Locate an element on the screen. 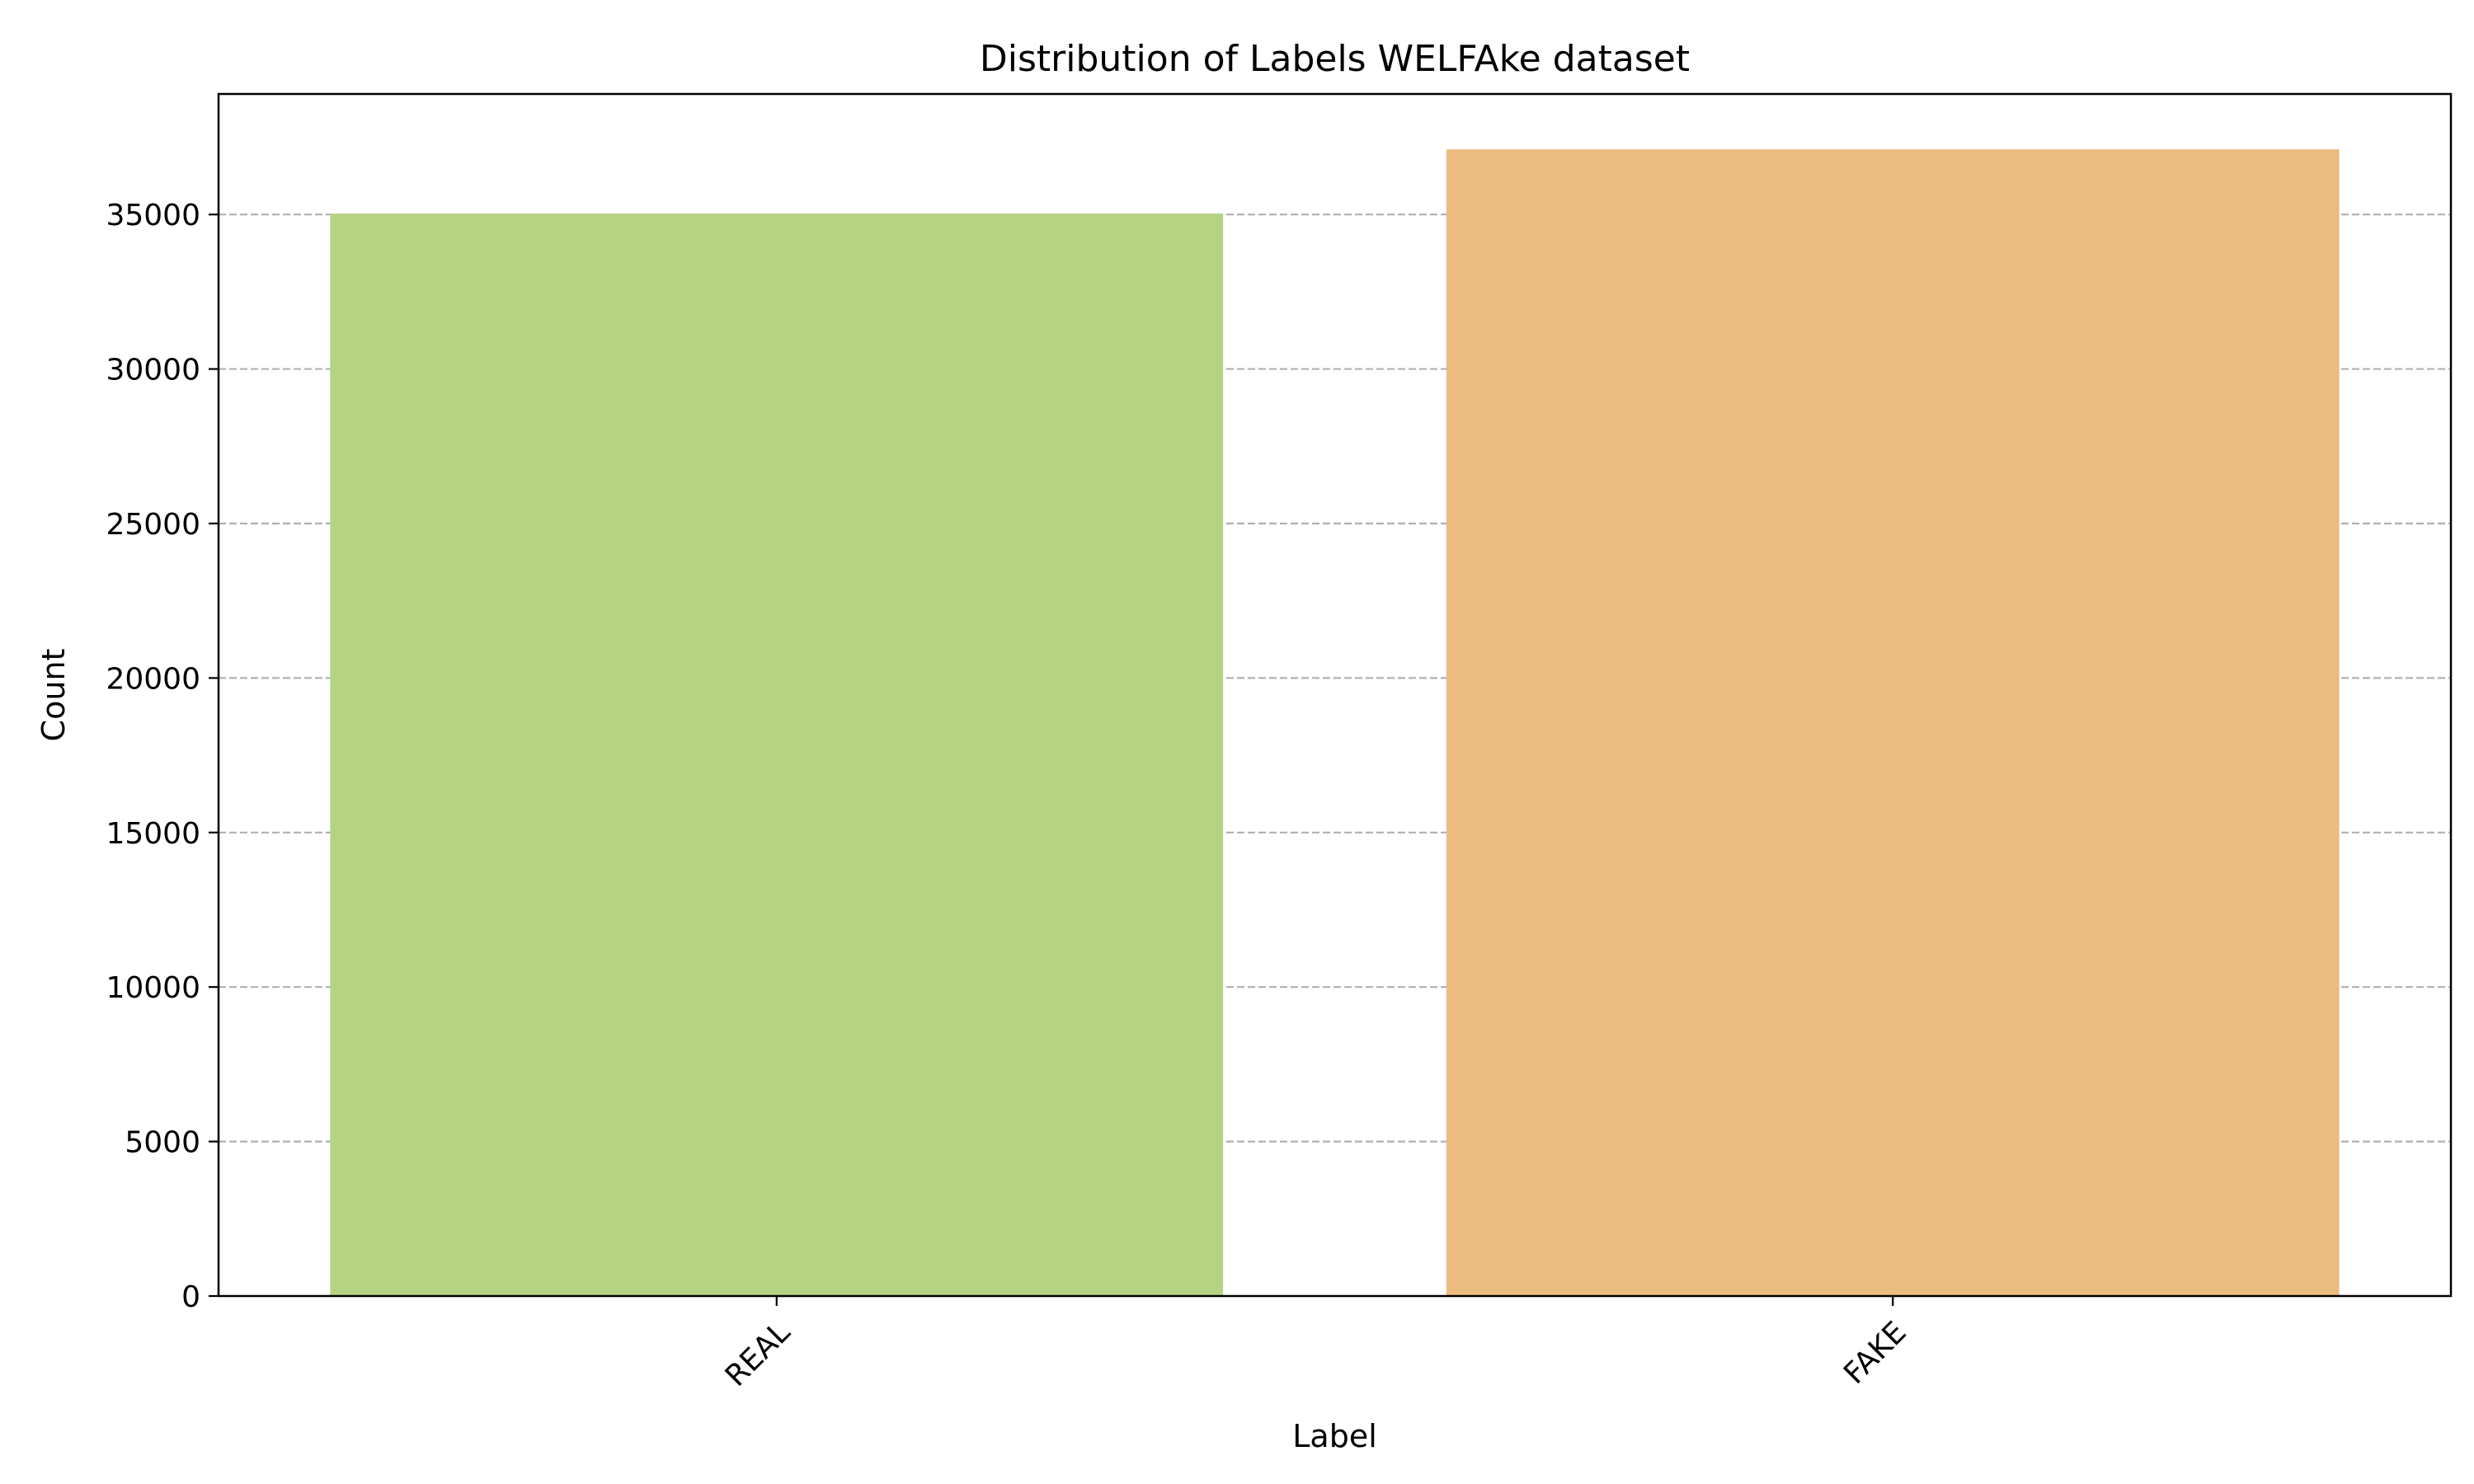 The image size is (2474, 1484). y-tick-label: 15000 is located at coordinates (153, 834).